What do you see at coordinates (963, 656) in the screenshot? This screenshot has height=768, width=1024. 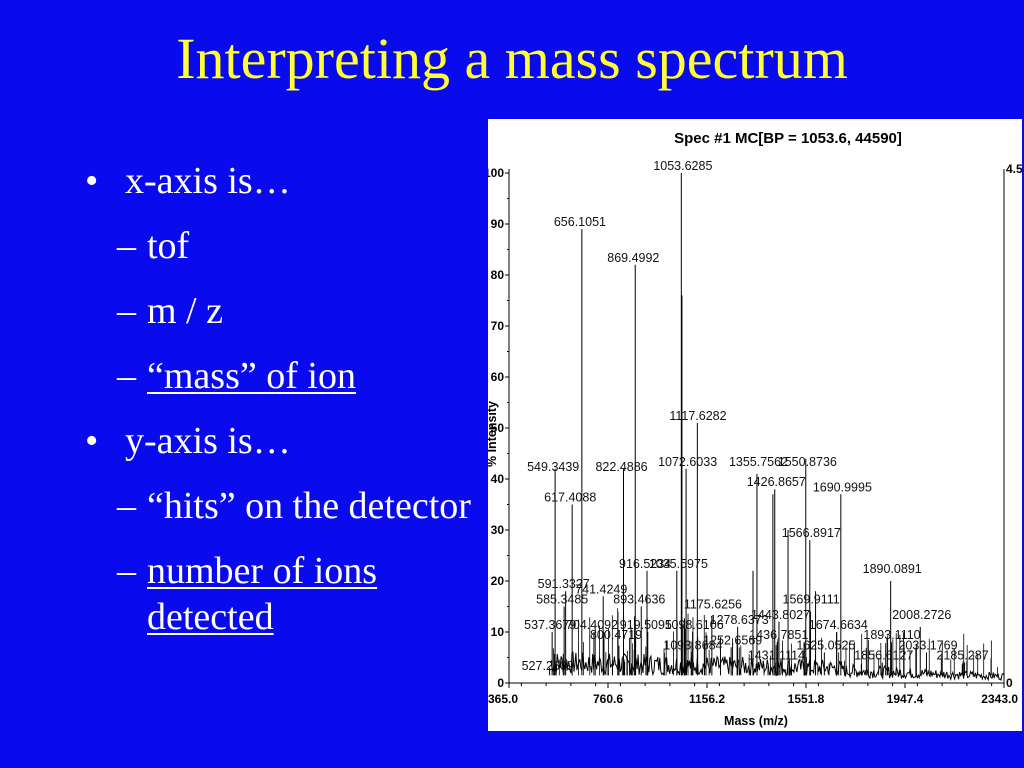 I see `peak-label: 2185.287` at bounding box center [963, 656].